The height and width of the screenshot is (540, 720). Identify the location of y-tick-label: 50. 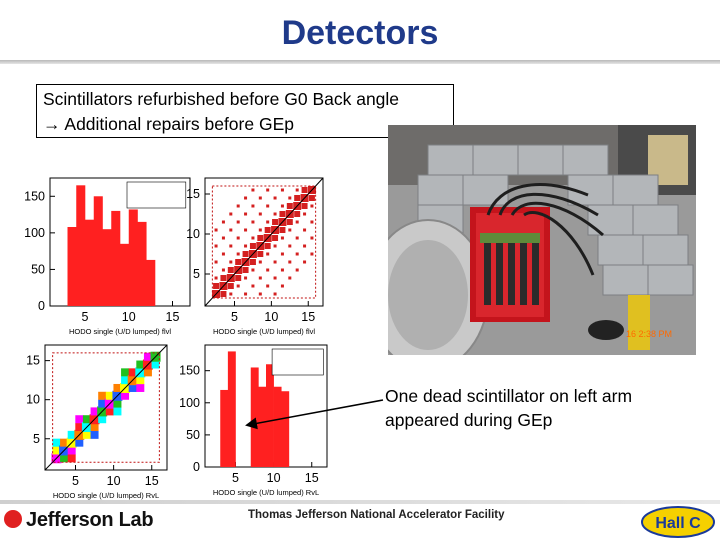
(193, 435).